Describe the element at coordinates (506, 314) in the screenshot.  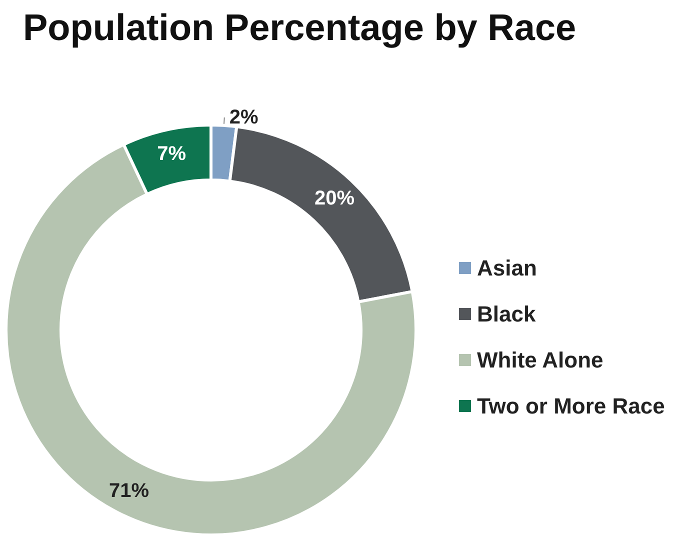
I see `legend-label: Black` at that location.